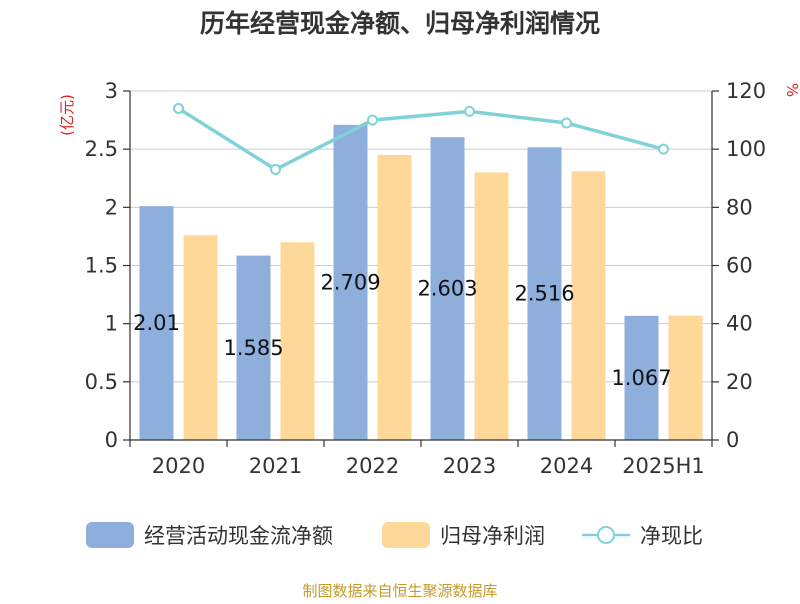 This screenshot has width=800, height=604. I want to click on x-tick-label: 2025H1, so click(663, 466).